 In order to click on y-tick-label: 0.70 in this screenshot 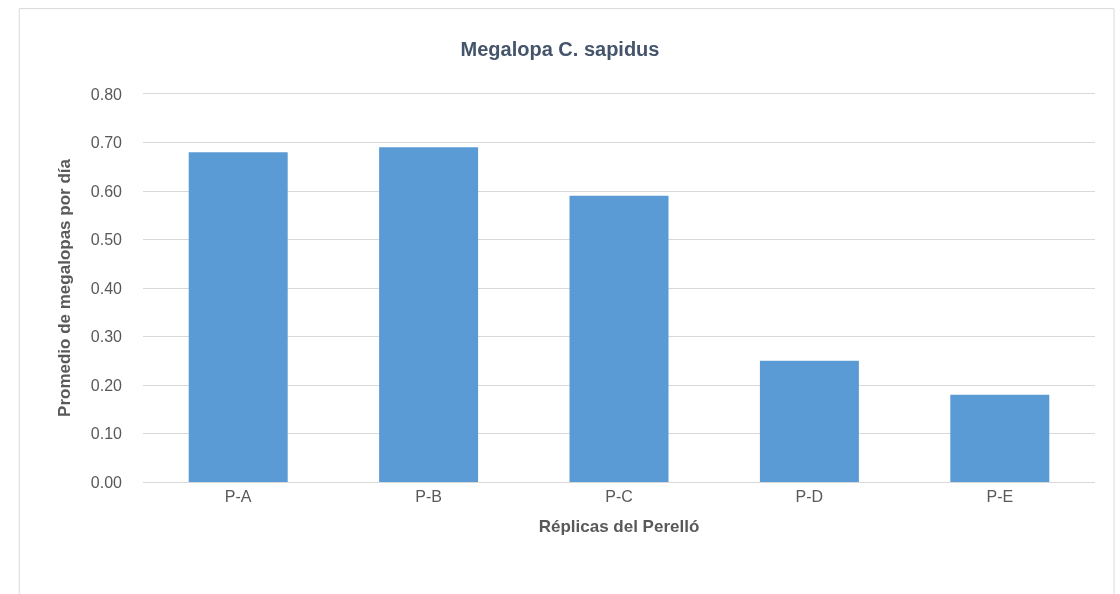, I will do `click(106, 143)`.